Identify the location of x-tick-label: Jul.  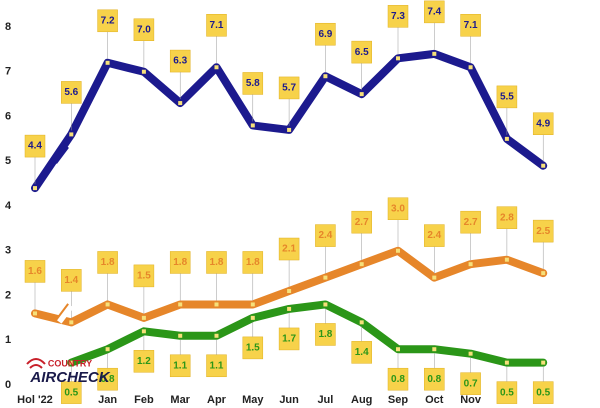
(325, 400).